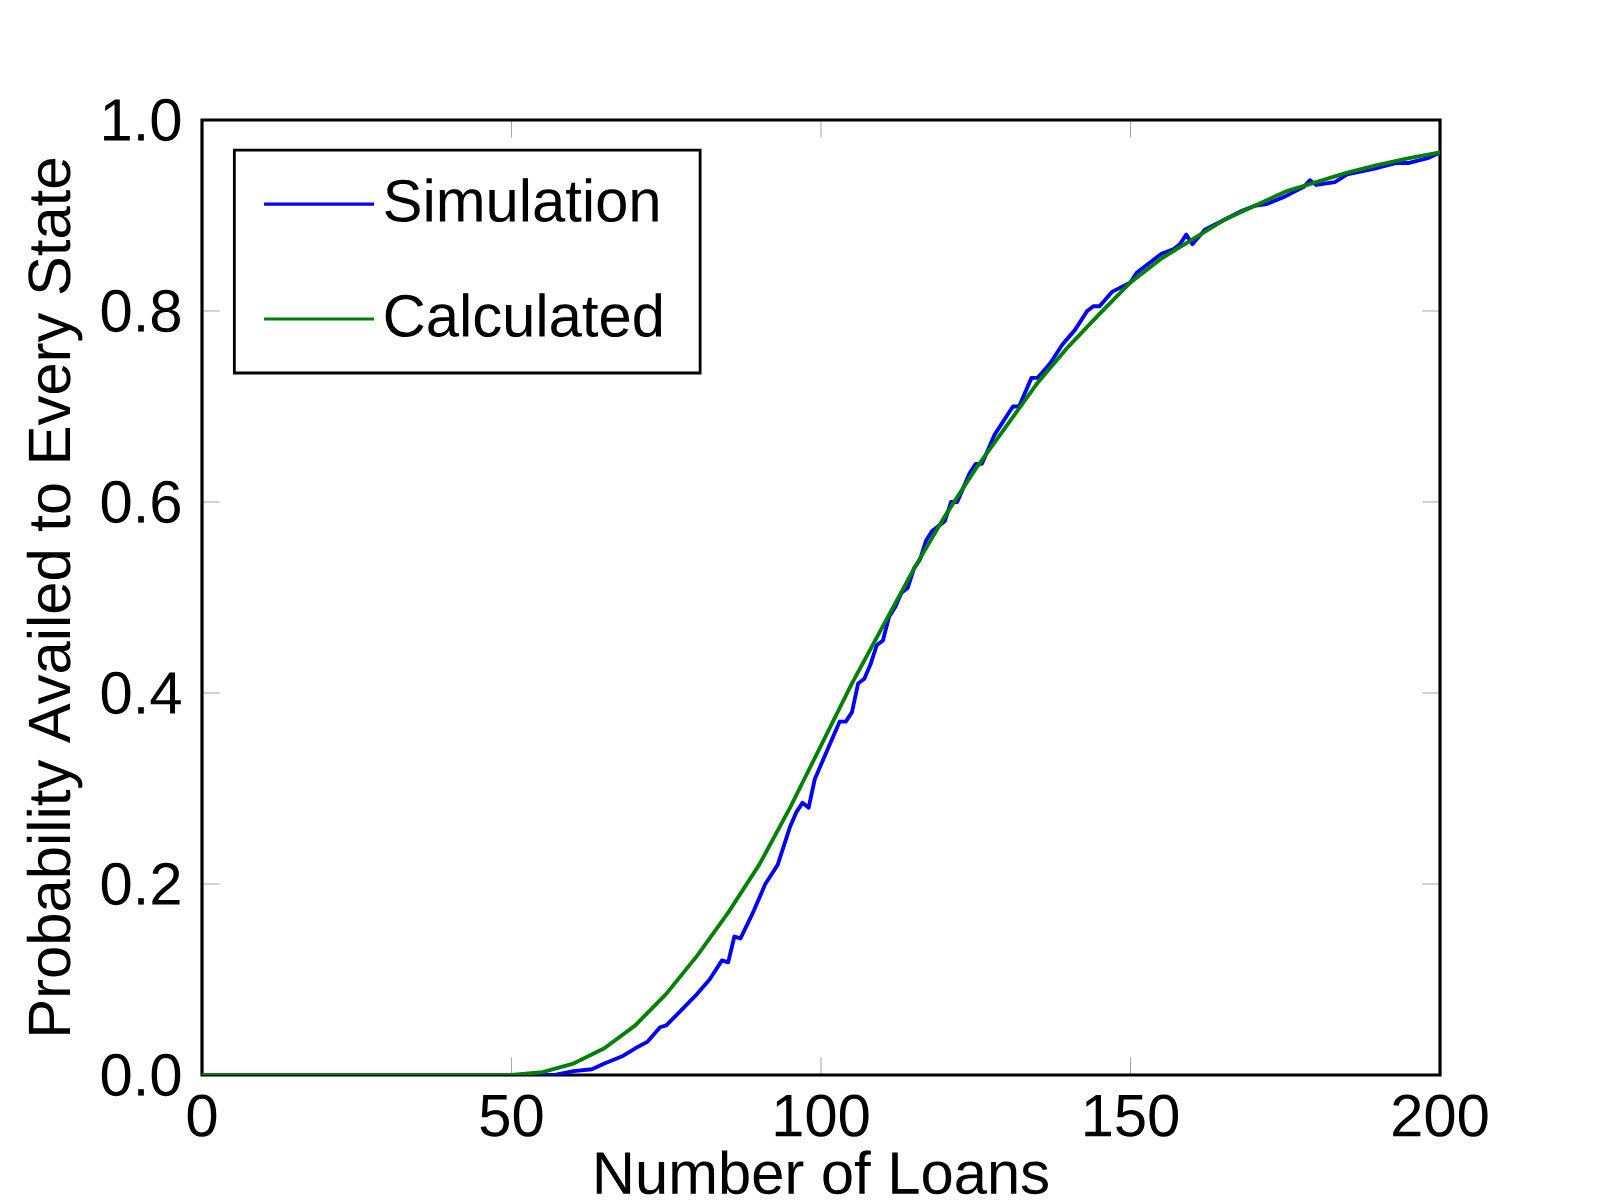 This screenshot has height=1200, width=1600. I want to click on x-tick-label: 200, so click(1440, 1115).